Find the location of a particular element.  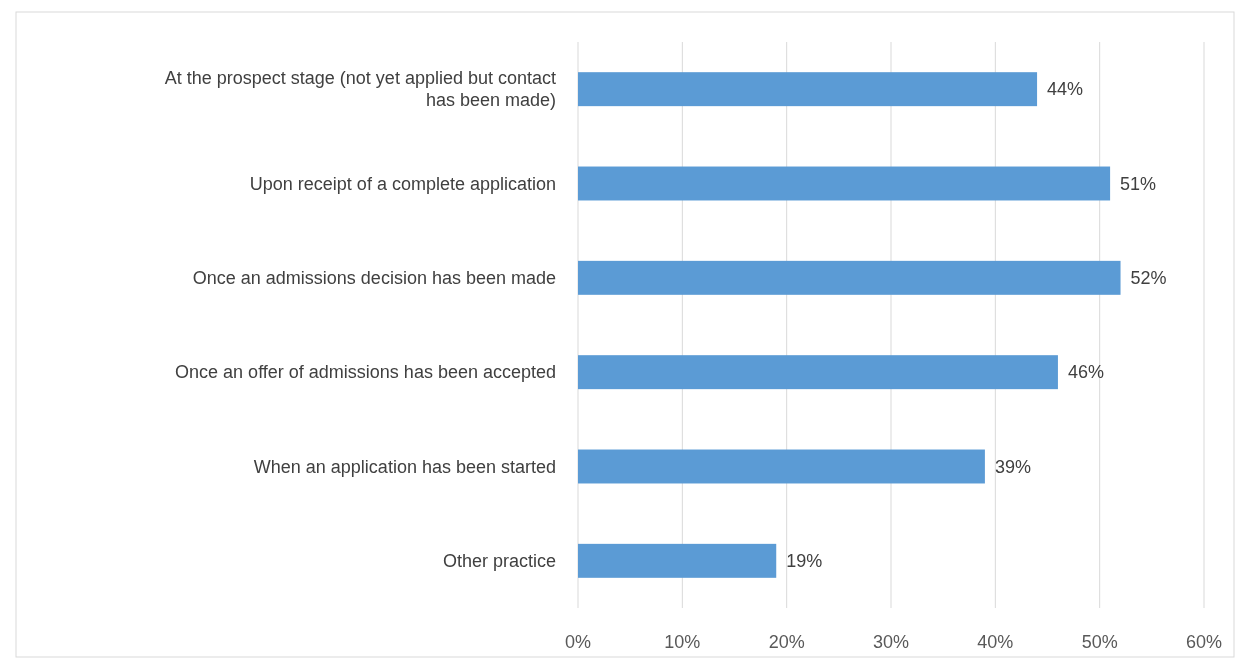

data-label: 52% is located at coordinates (1148, 277).